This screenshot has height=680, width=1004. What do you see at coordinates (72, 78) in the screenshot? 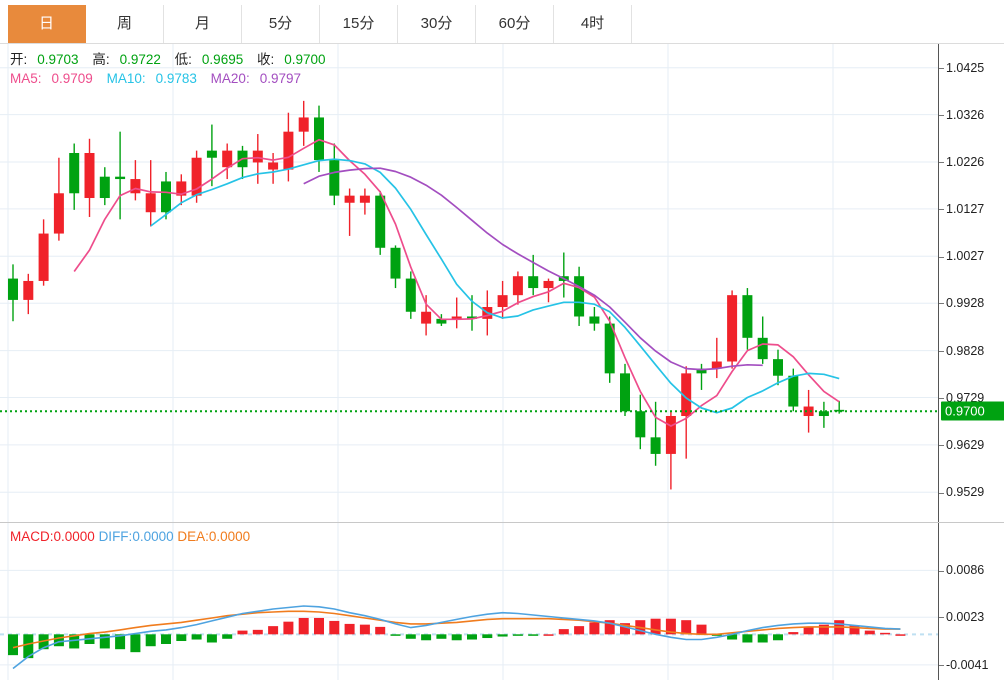
I see `ma5-value: 0.9709` at bounding box center [72, 78].